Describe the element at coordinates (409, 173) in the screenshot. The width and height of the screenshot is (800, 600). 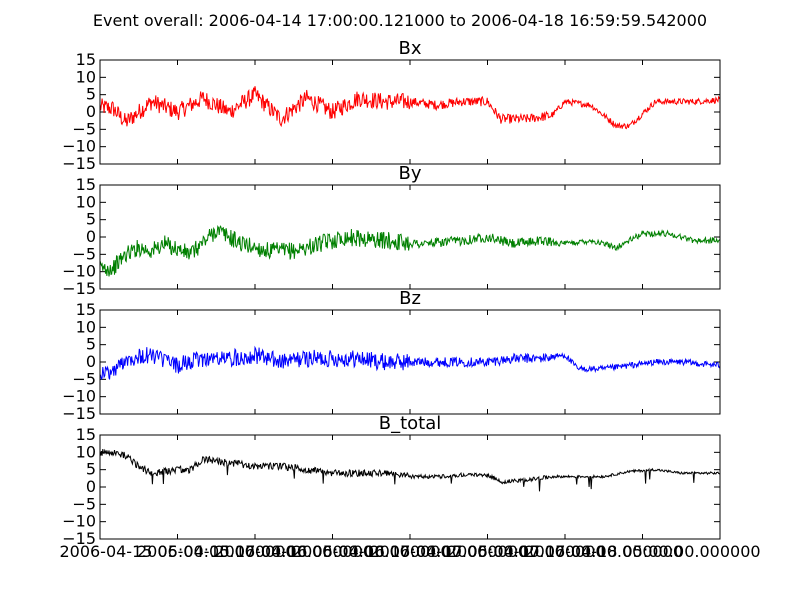
I see `panel-title: By` at that location.